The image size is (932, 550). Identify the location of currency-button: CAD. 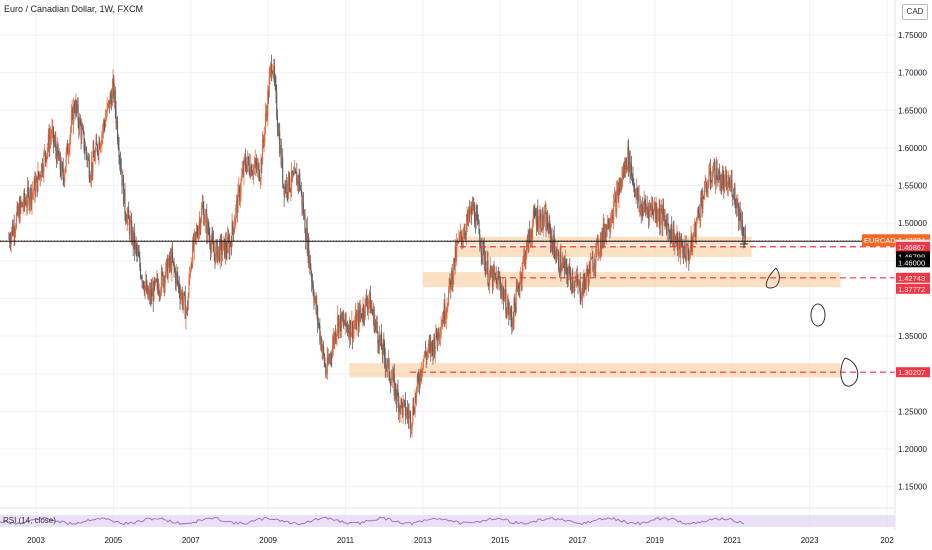
(915, 12).